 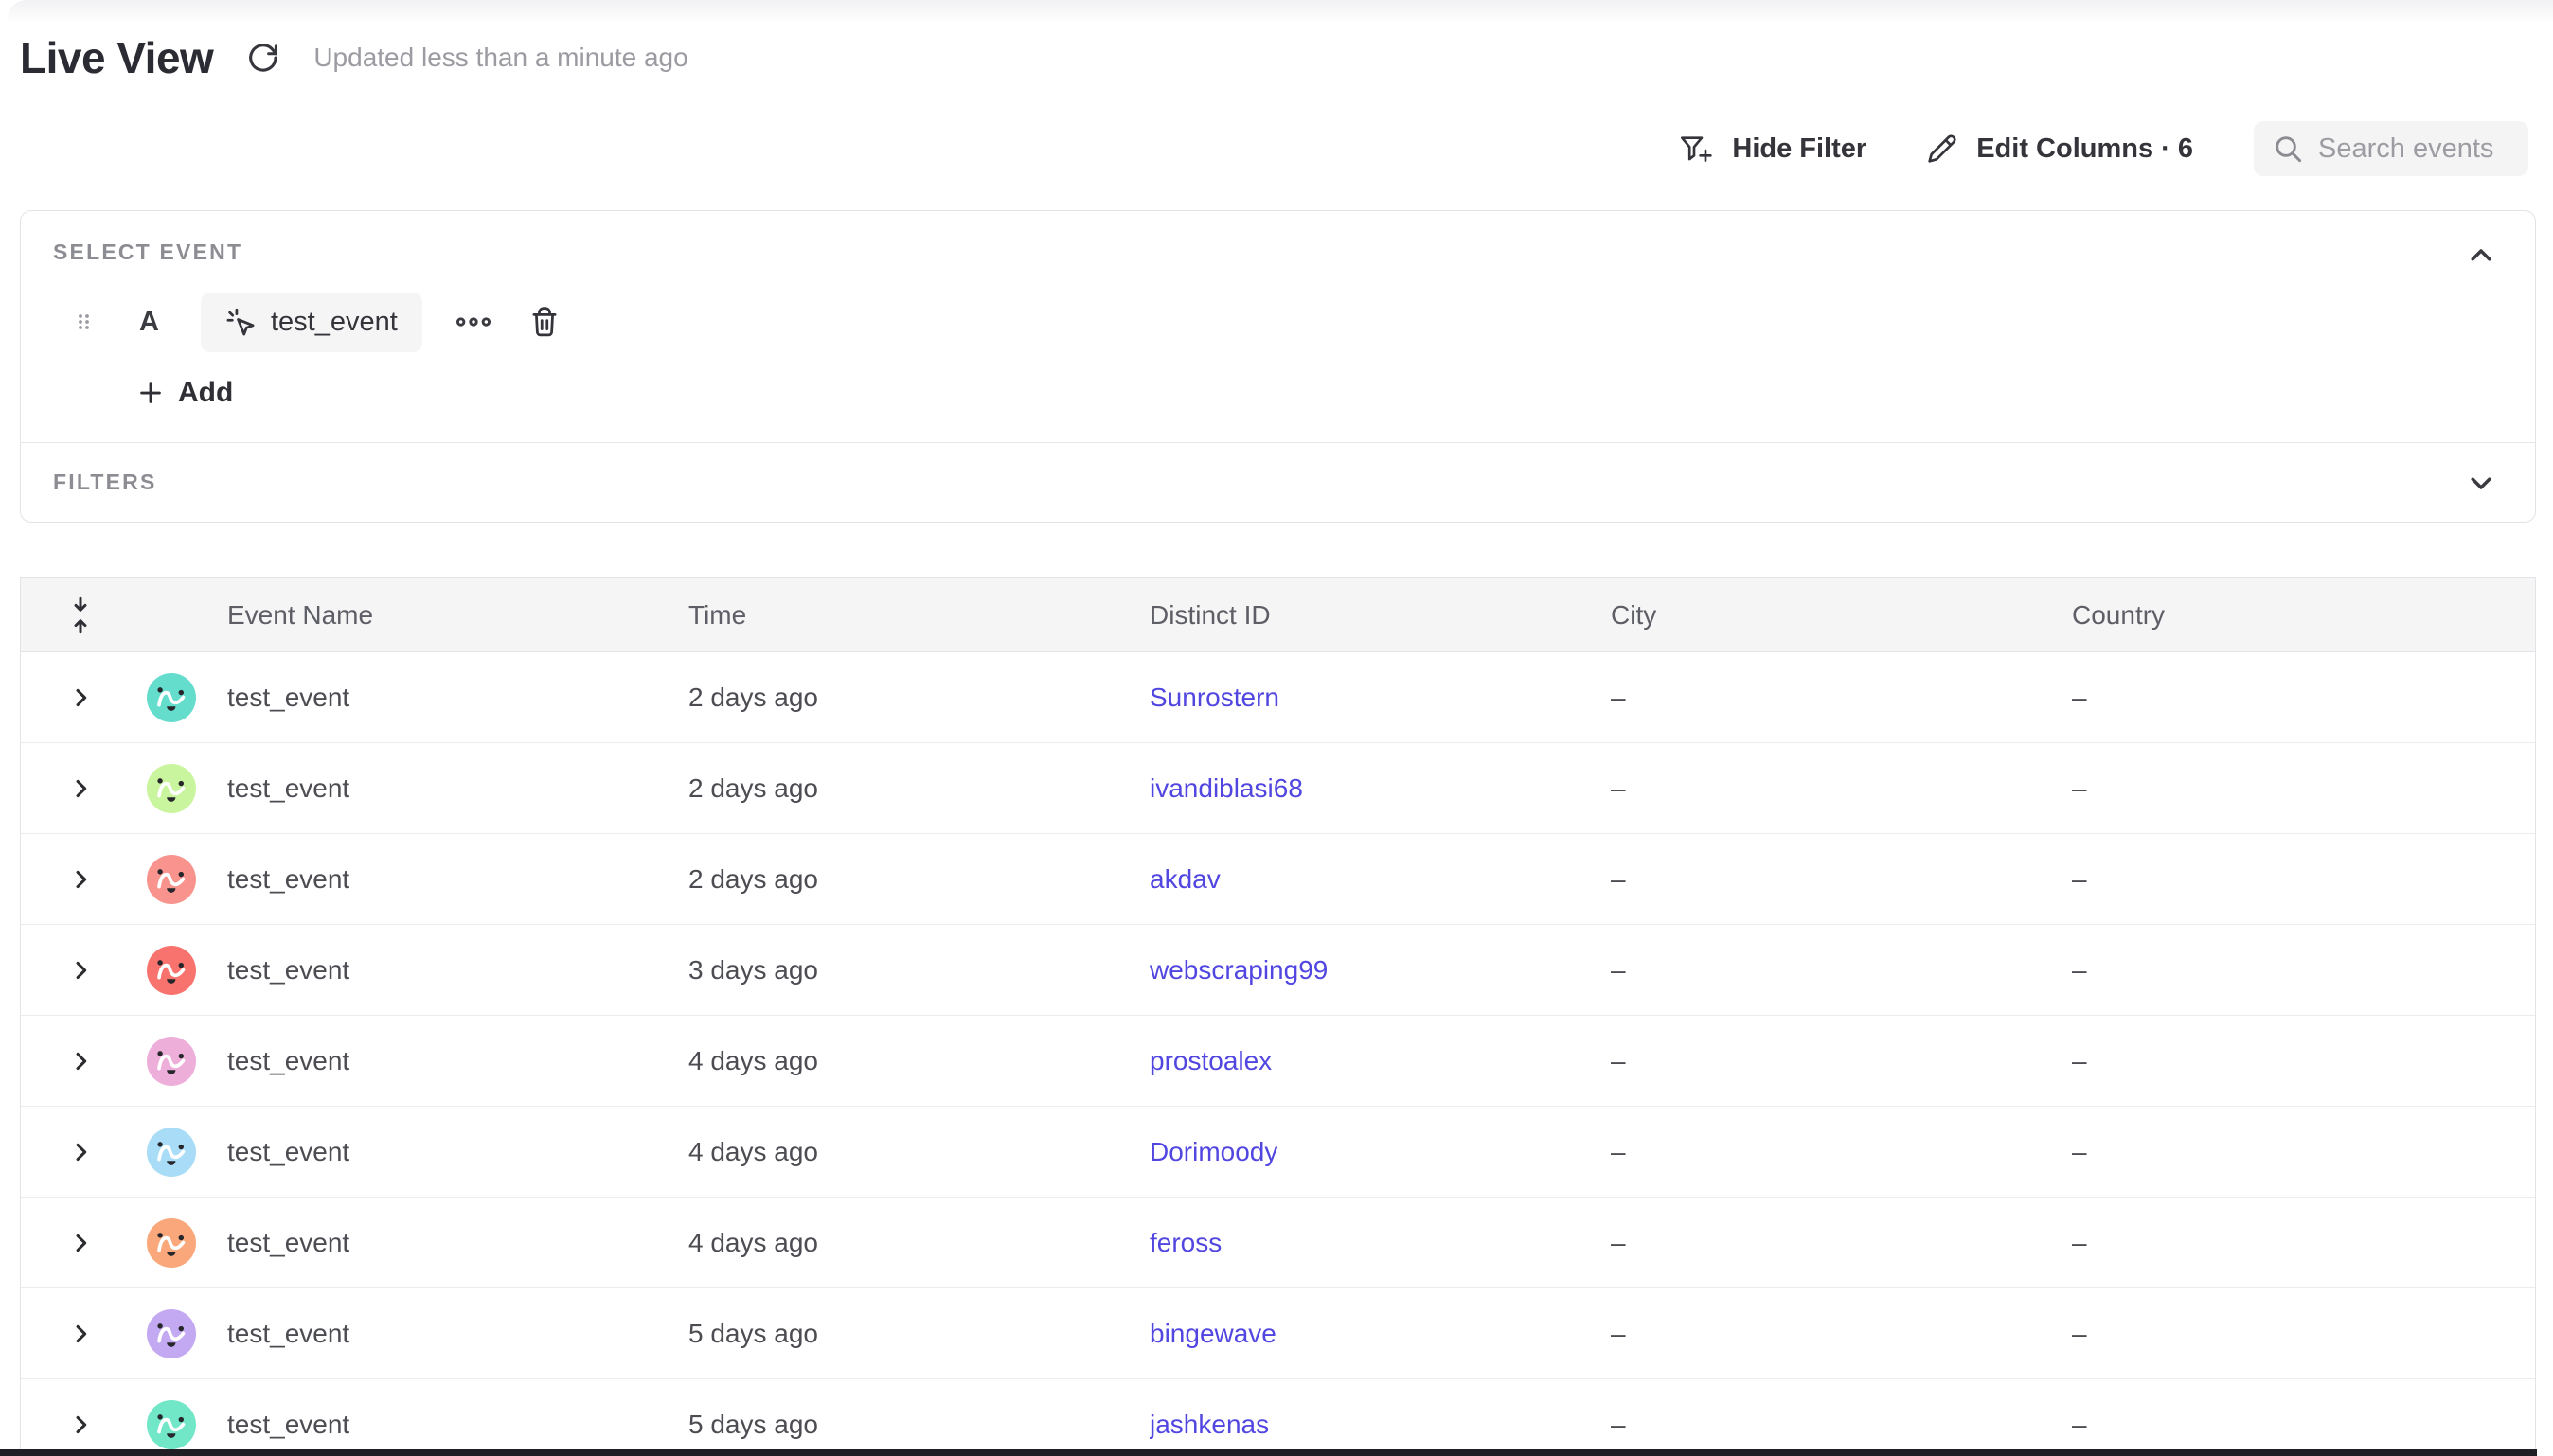 I want to click on event-row-letter: A, so click(x=149, y=321).